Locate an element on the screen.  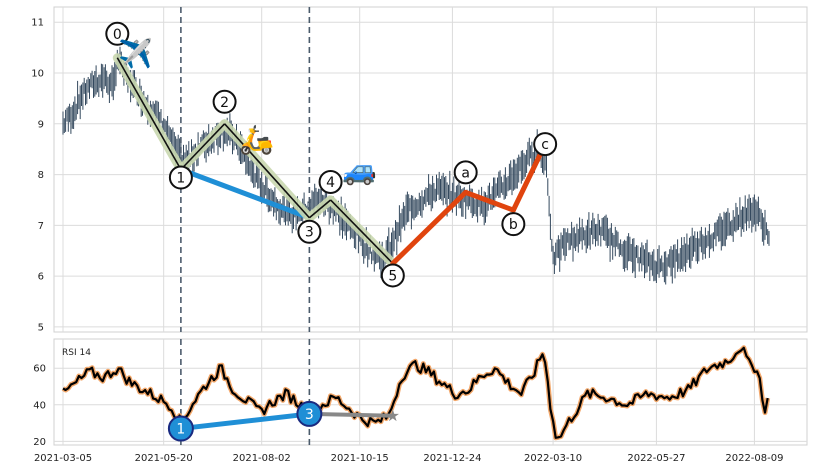
price-y-tick-label: 7 is located at coordinates (41, 226).